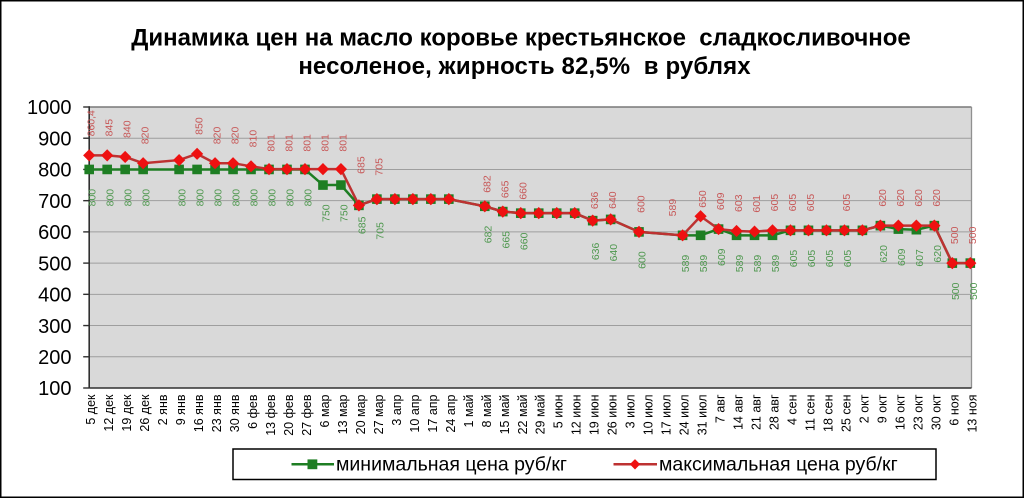 Image resolution: width=1024 pixels, height=503 pixels. What do you see at coordinates (523, 414) in the screenshot?
I see `svg-text: 22 май` at bounding box center [523, 414].